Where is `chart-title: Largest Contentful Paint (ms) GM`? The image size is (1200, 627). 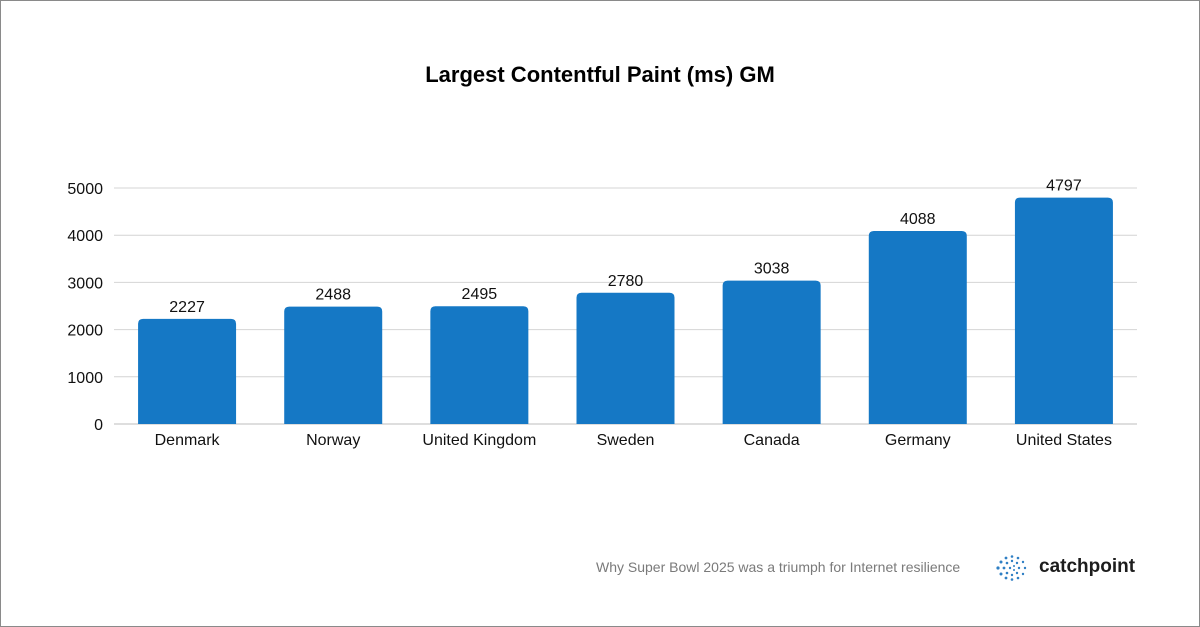
chart-title: Largest Contentful Paint (ms) GM is located at coordinates (600, 74).